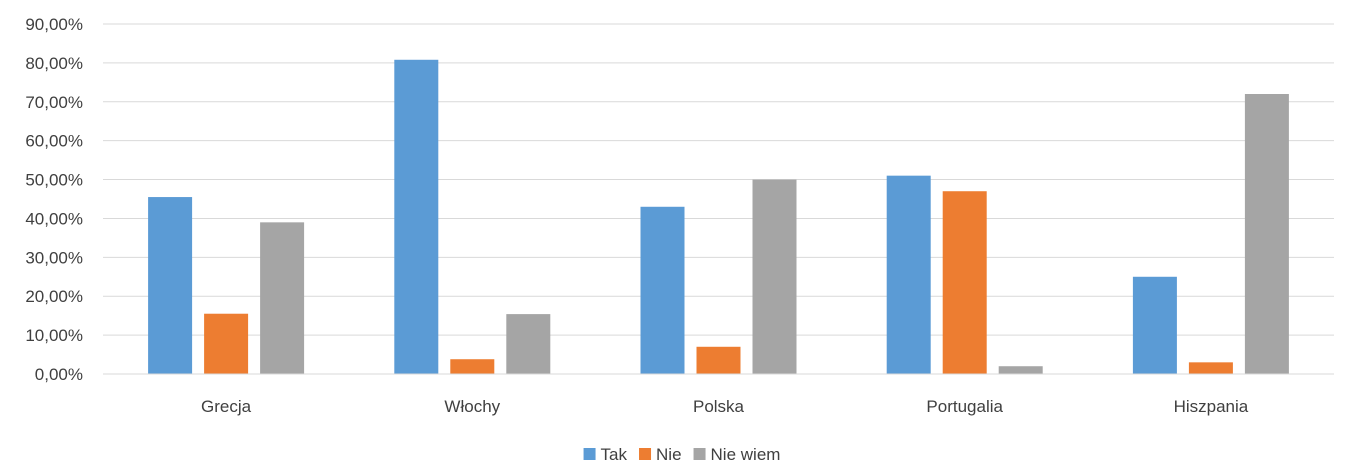  I want to click on y-tick-label: 70,00%, so click(54, 102).